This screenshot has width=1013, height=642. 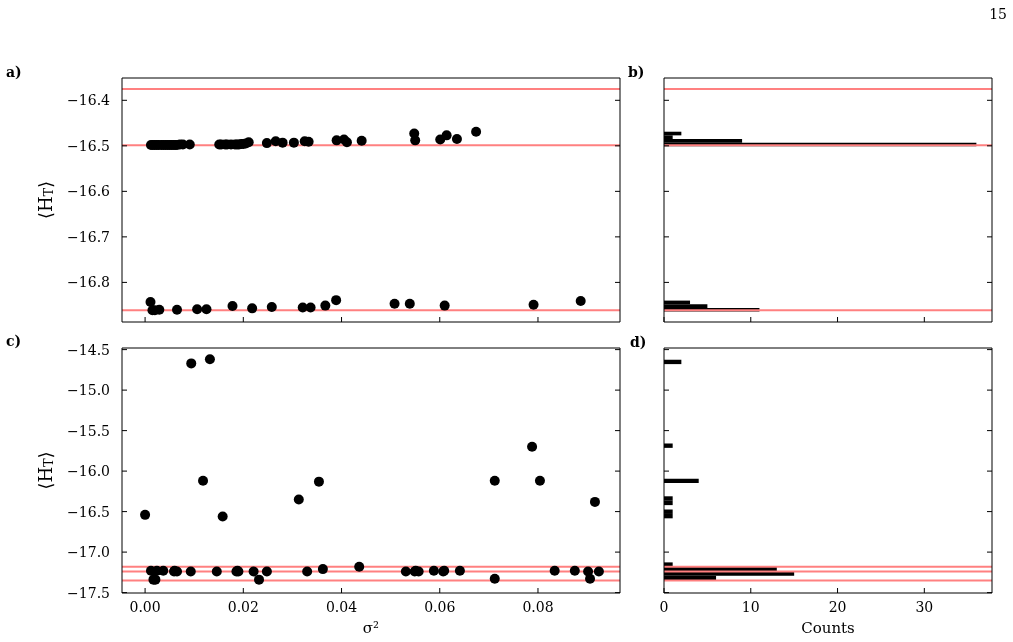 What do you see at coordinates (924, 607) in the screenshot?
I see `x-tick-label: 30` at bounding box center [924, 607].